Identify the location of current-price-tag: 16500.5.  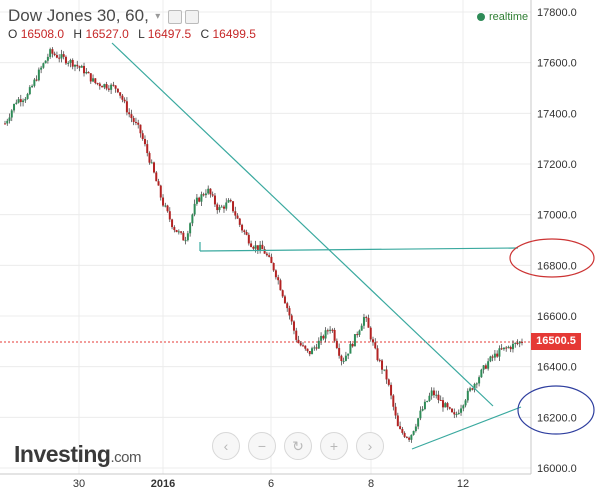
(556, 341).